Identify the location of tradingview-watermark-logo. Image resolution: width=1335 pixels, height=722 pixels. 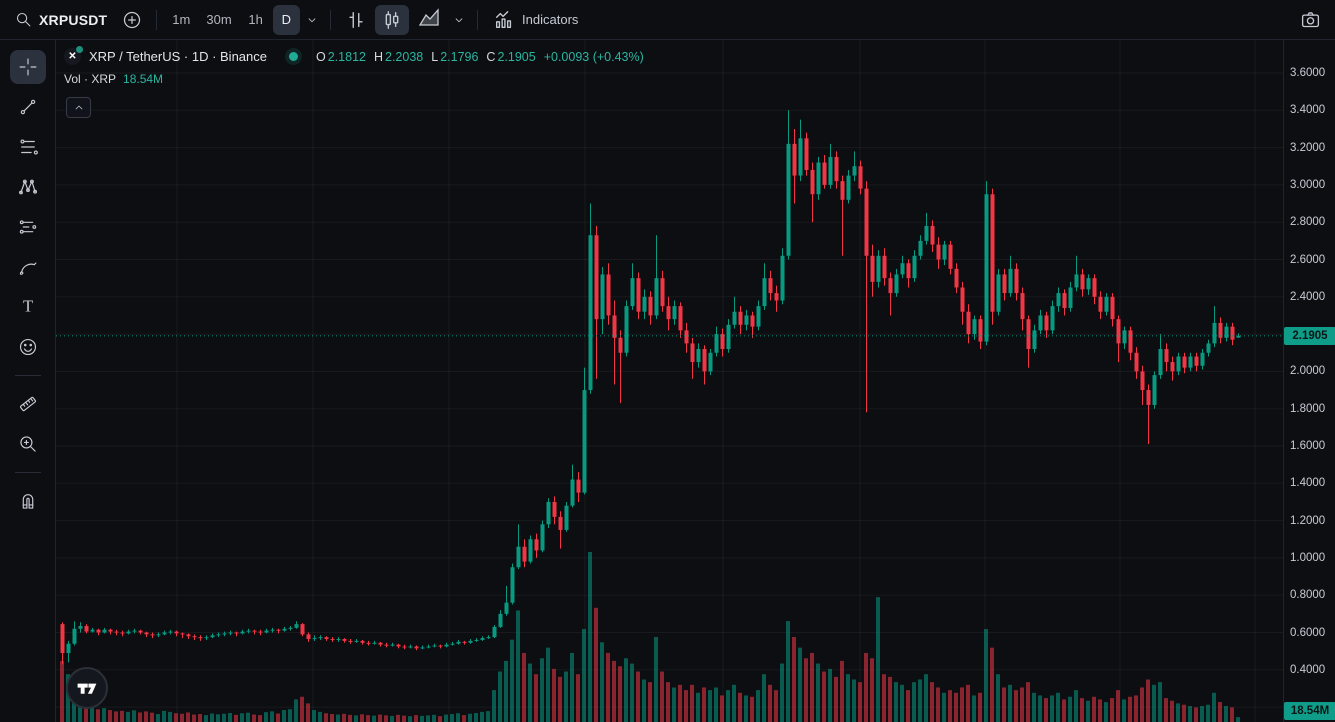
(87, 688).